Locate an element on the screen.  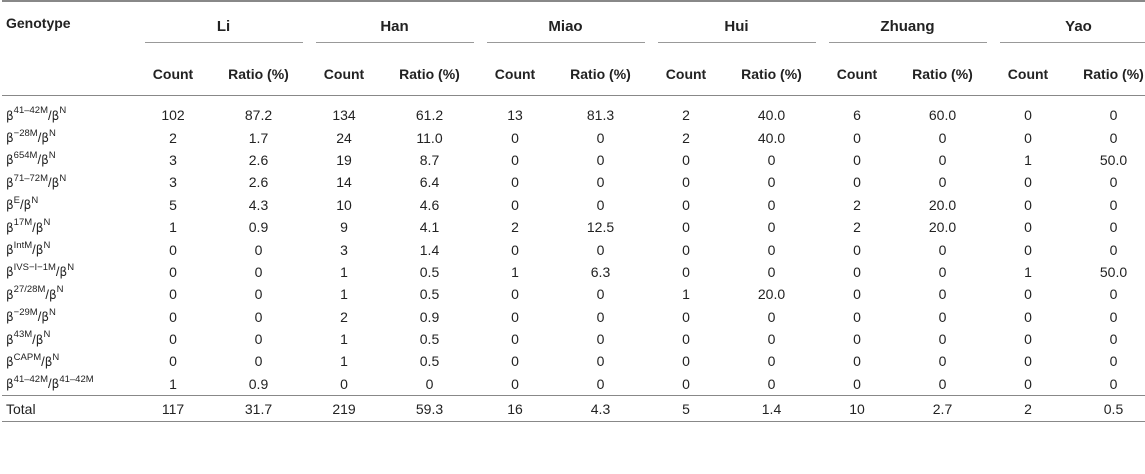
genotype-allele-1: IntM is located at coordinates (23, 245).